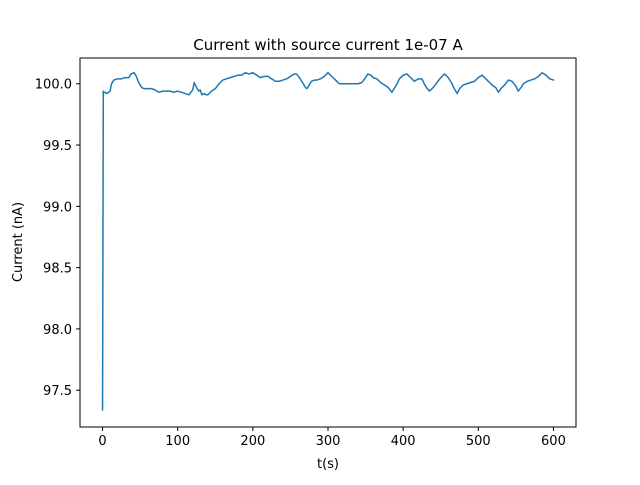  What do you see at coordinates (57, 238) in the screenshot?
I see `y-axis-ticks: 97.5 98.0 98.5 99.0 99.5 100.0` at bounding box center [57, 238].